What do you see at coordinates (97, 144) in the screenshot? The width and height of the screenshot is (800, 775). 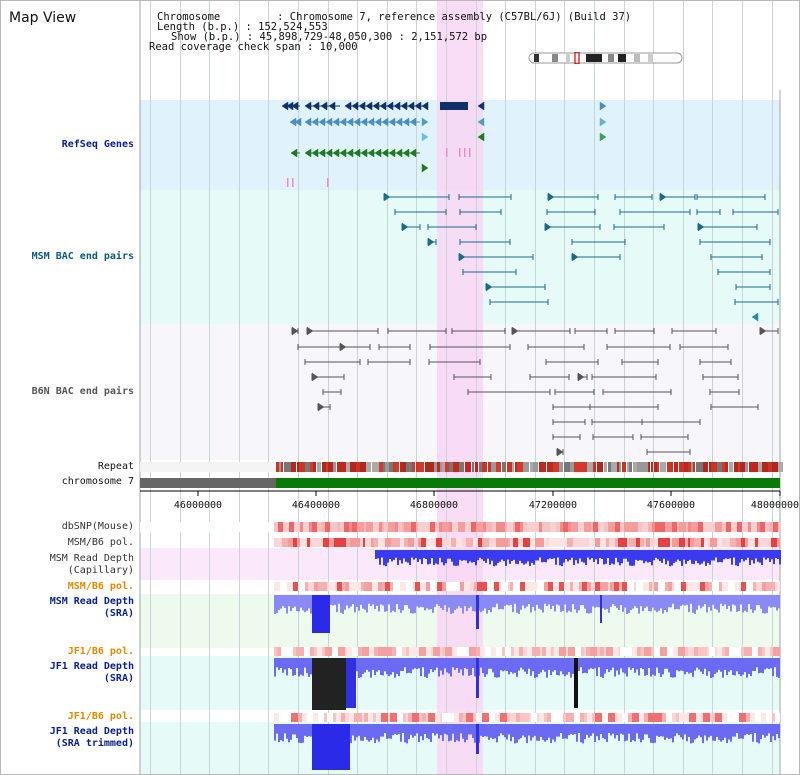 I see `refseq-label: RefSeq Genes` at bounding box center [97, 144].